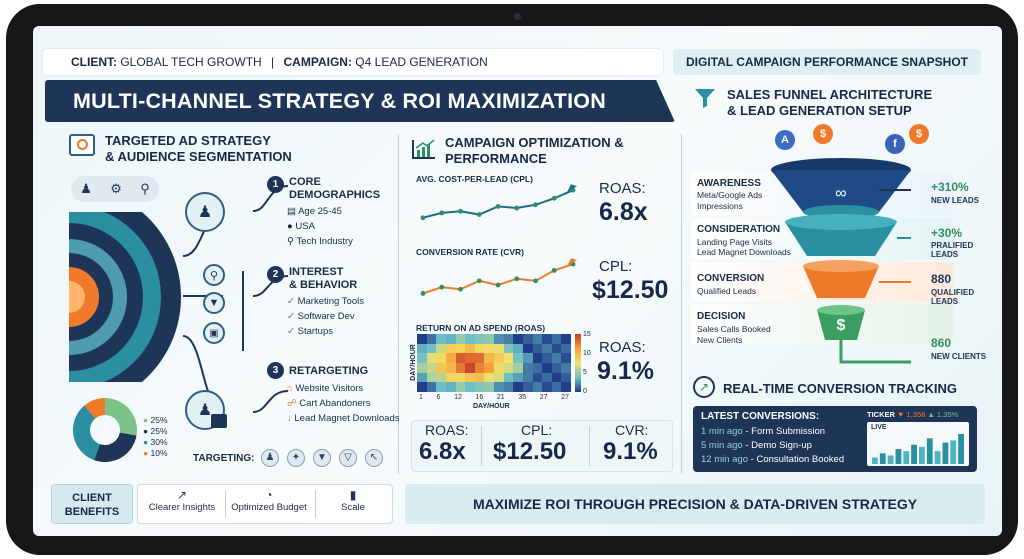  Describe the element at coordinates (374, 458) in the screenshot. I see `cursor-target-icon: ↖` at that location.